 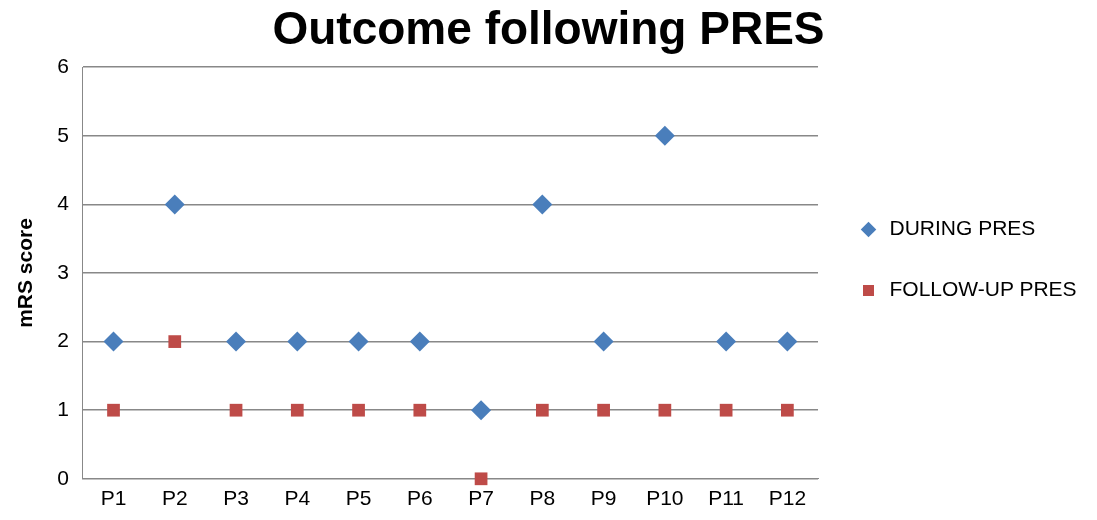 What do you see at coordinates (962, 228) in the screenshot?
I see `legend-label: DURING PRES` at bounding box center [962, 228].